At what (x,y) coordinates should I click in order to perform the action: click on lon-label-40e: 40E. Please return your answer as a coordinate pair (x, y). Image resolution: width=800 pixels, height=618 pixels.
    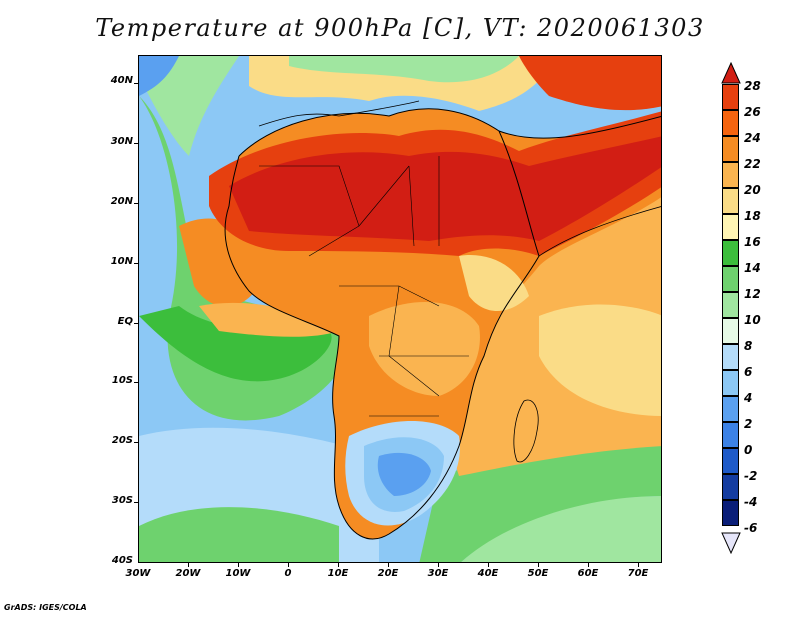
    Looking at the image, I should click on (488, 573).